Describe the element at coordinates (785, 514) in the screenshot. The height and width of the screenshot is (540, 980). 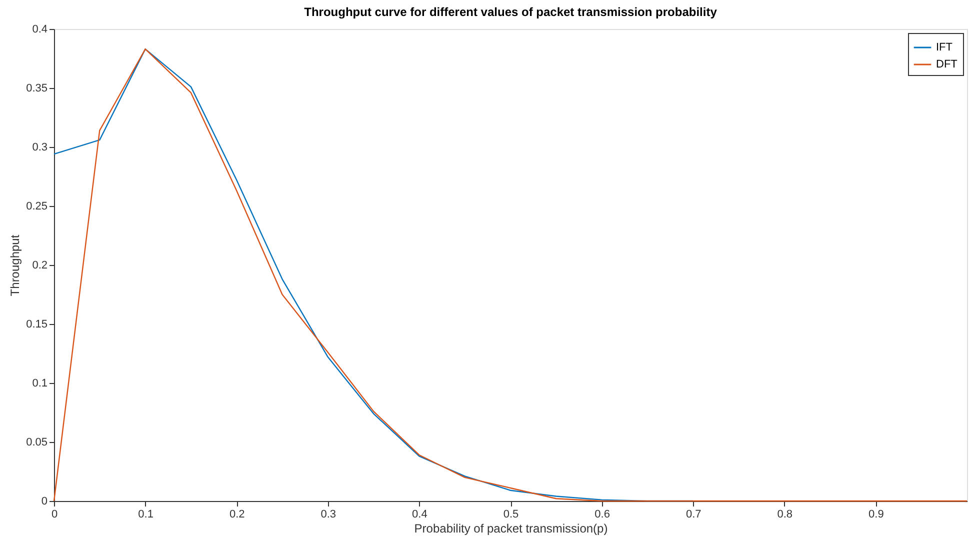
I see `x-tick-label: 0.8` at that location.